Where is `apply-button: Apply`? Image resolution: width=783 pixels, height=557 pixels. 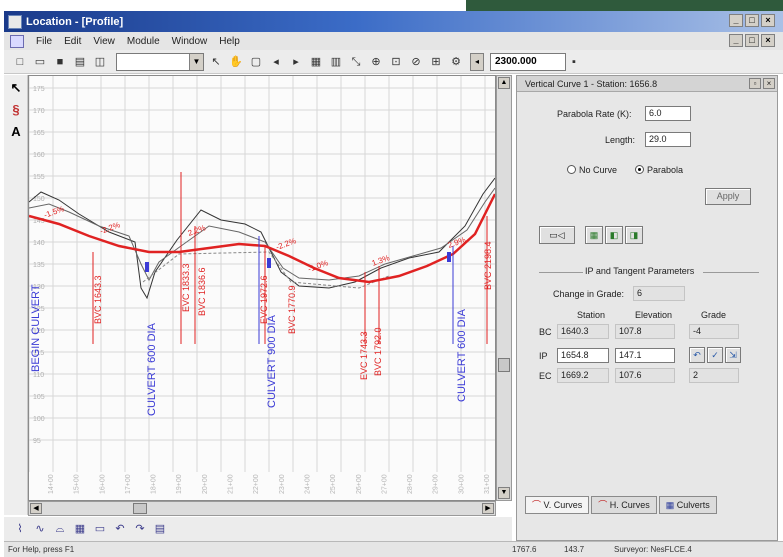 apply-button: Apply is located at coordinates (728, 196).